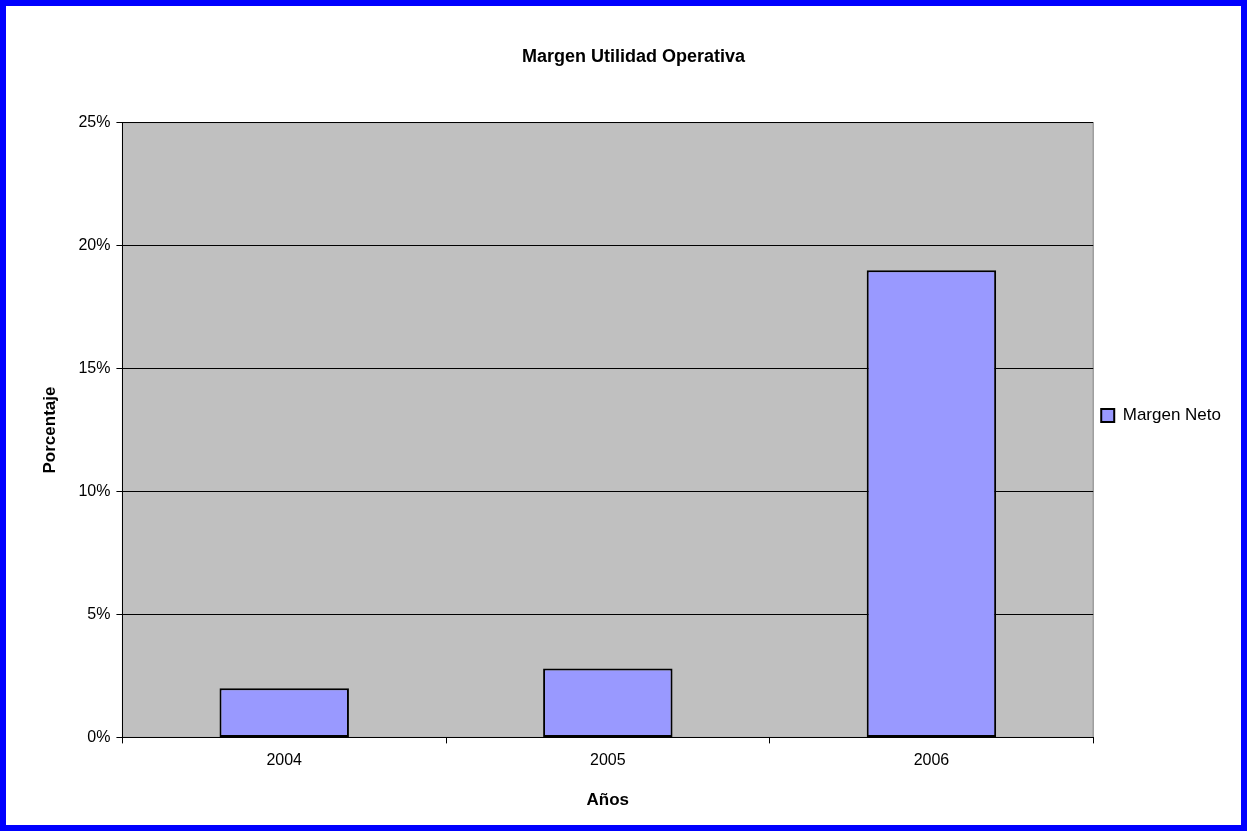  Describe the element at coordinates (99, 736) in the screenshot. I see `y-tick-label: 0%` at that location.